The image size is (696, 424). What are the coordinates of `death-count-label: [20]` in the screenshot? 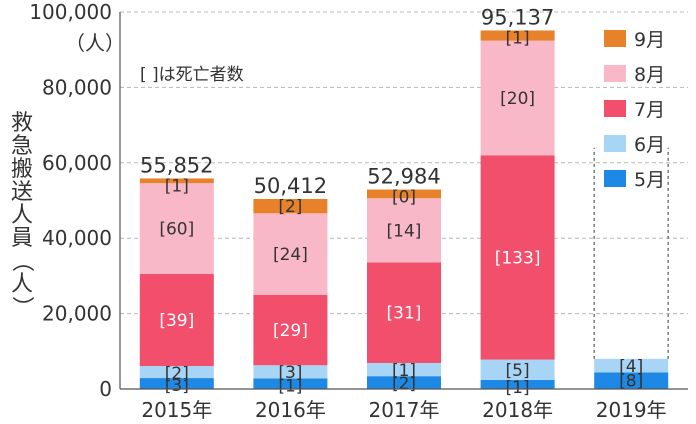 It's located at (517, 99).